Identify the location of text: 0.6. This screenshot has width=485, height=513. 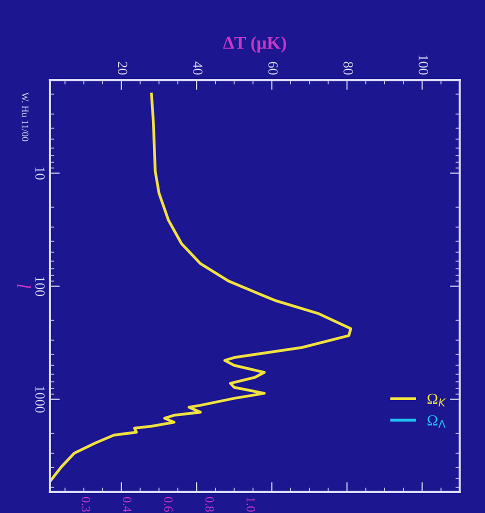
(168, 504).